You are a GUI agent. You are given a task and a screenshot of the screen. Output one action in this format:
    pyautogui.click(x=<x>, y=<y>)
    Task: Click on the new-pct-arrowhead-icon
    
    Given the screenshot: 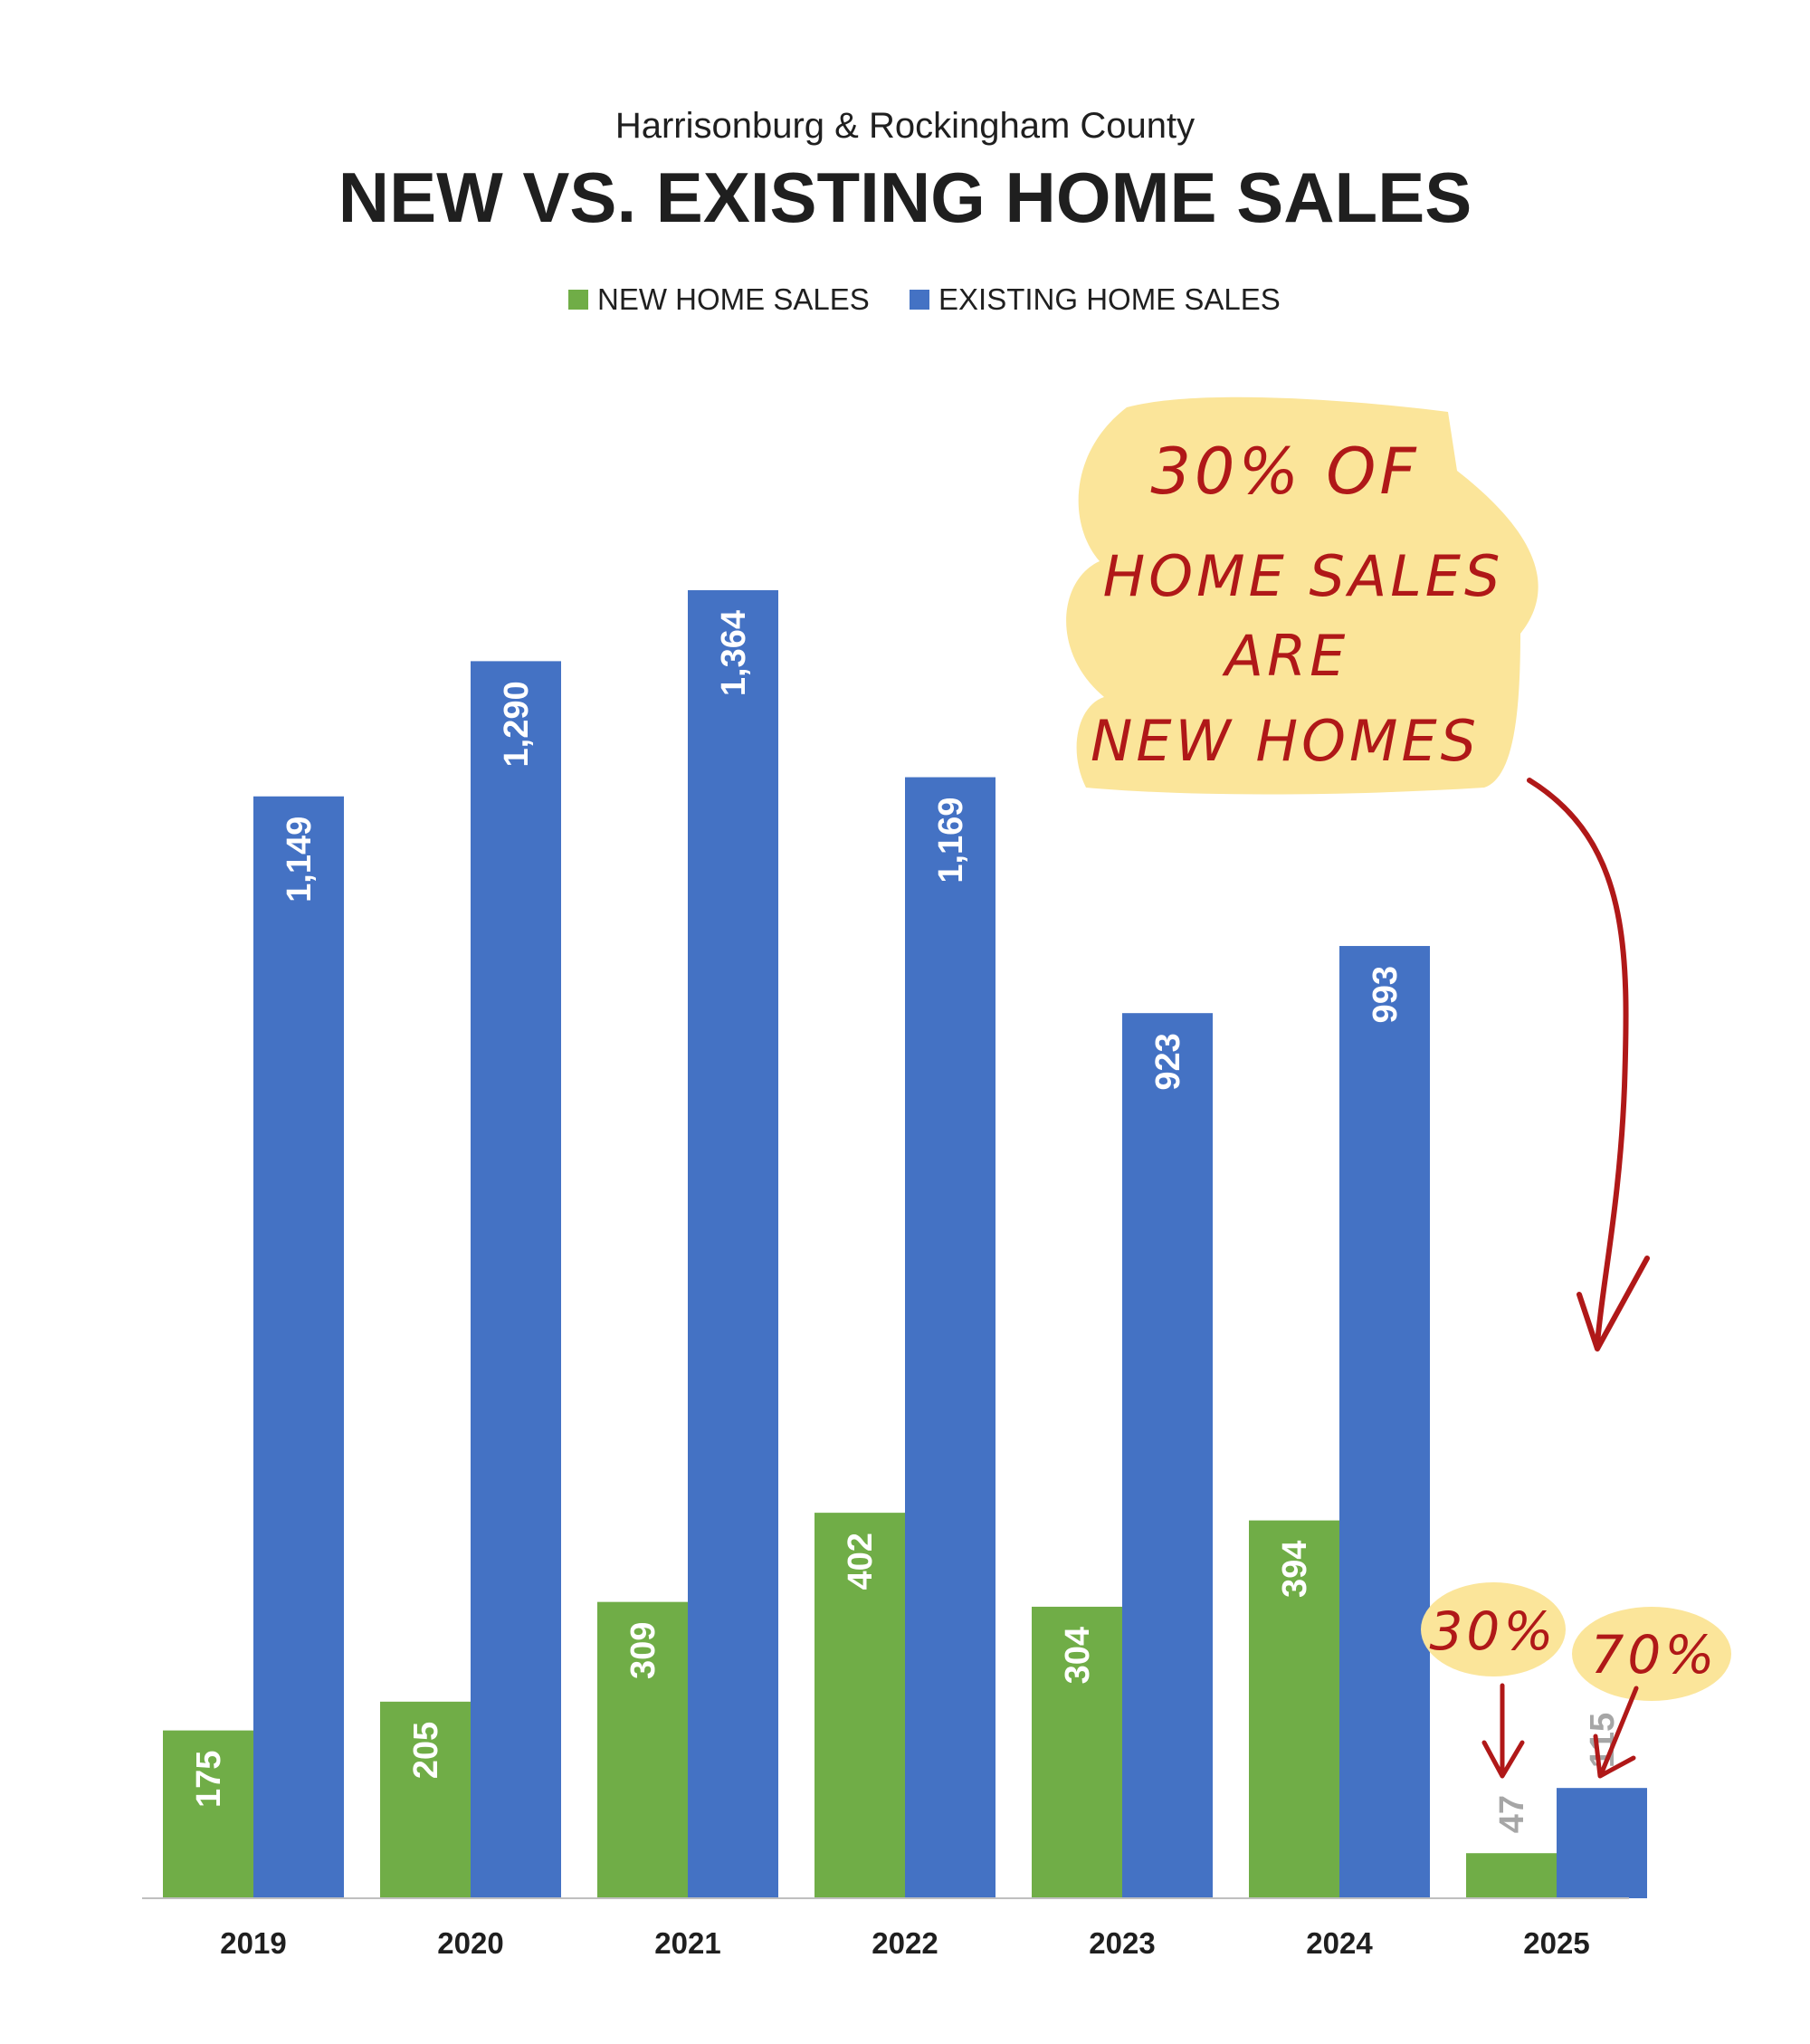 What is the action you would take?
    pyautogui.click(x=1503, y=1759)
    